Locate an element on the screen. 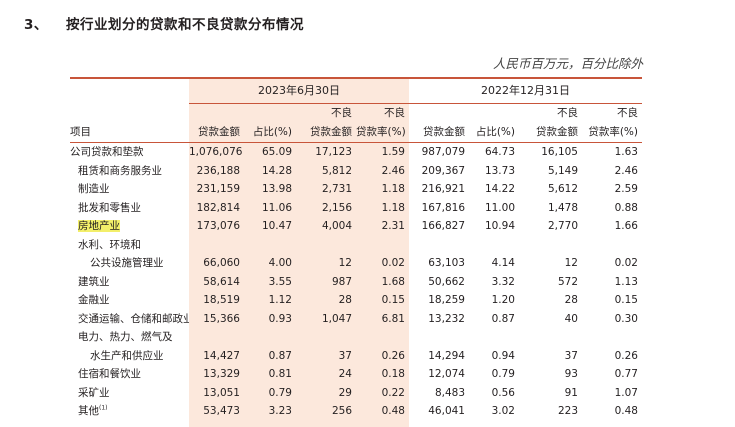 The width and height of the screenshot is (735, 427). cell: 987,079 is located at coordinates (443, 152).